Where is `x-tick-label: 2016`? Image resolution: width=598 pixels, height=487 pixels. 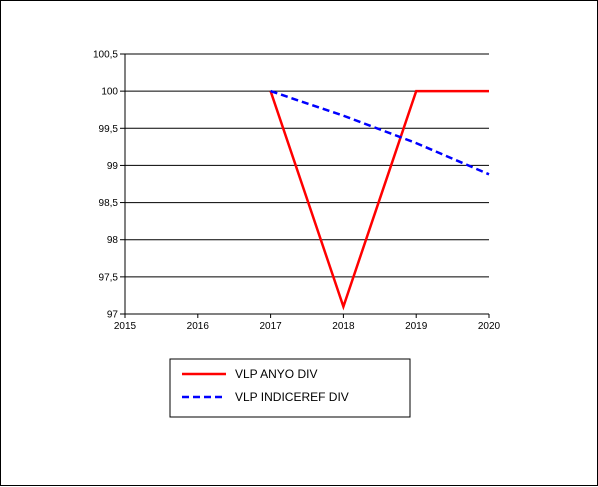
x-tick-label: 2016 is located at coordinates (198, 326).